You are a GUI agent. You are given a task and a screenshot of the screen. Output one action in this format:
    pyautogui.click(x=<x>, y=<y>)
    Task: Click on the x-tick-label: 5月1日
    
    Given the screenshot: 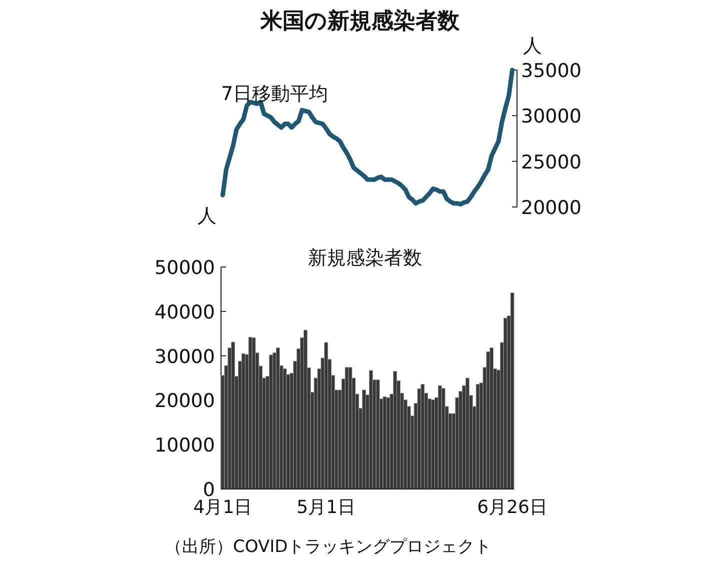 What is the action you would take?
    pyautogui.click(x=326, y=507)
    